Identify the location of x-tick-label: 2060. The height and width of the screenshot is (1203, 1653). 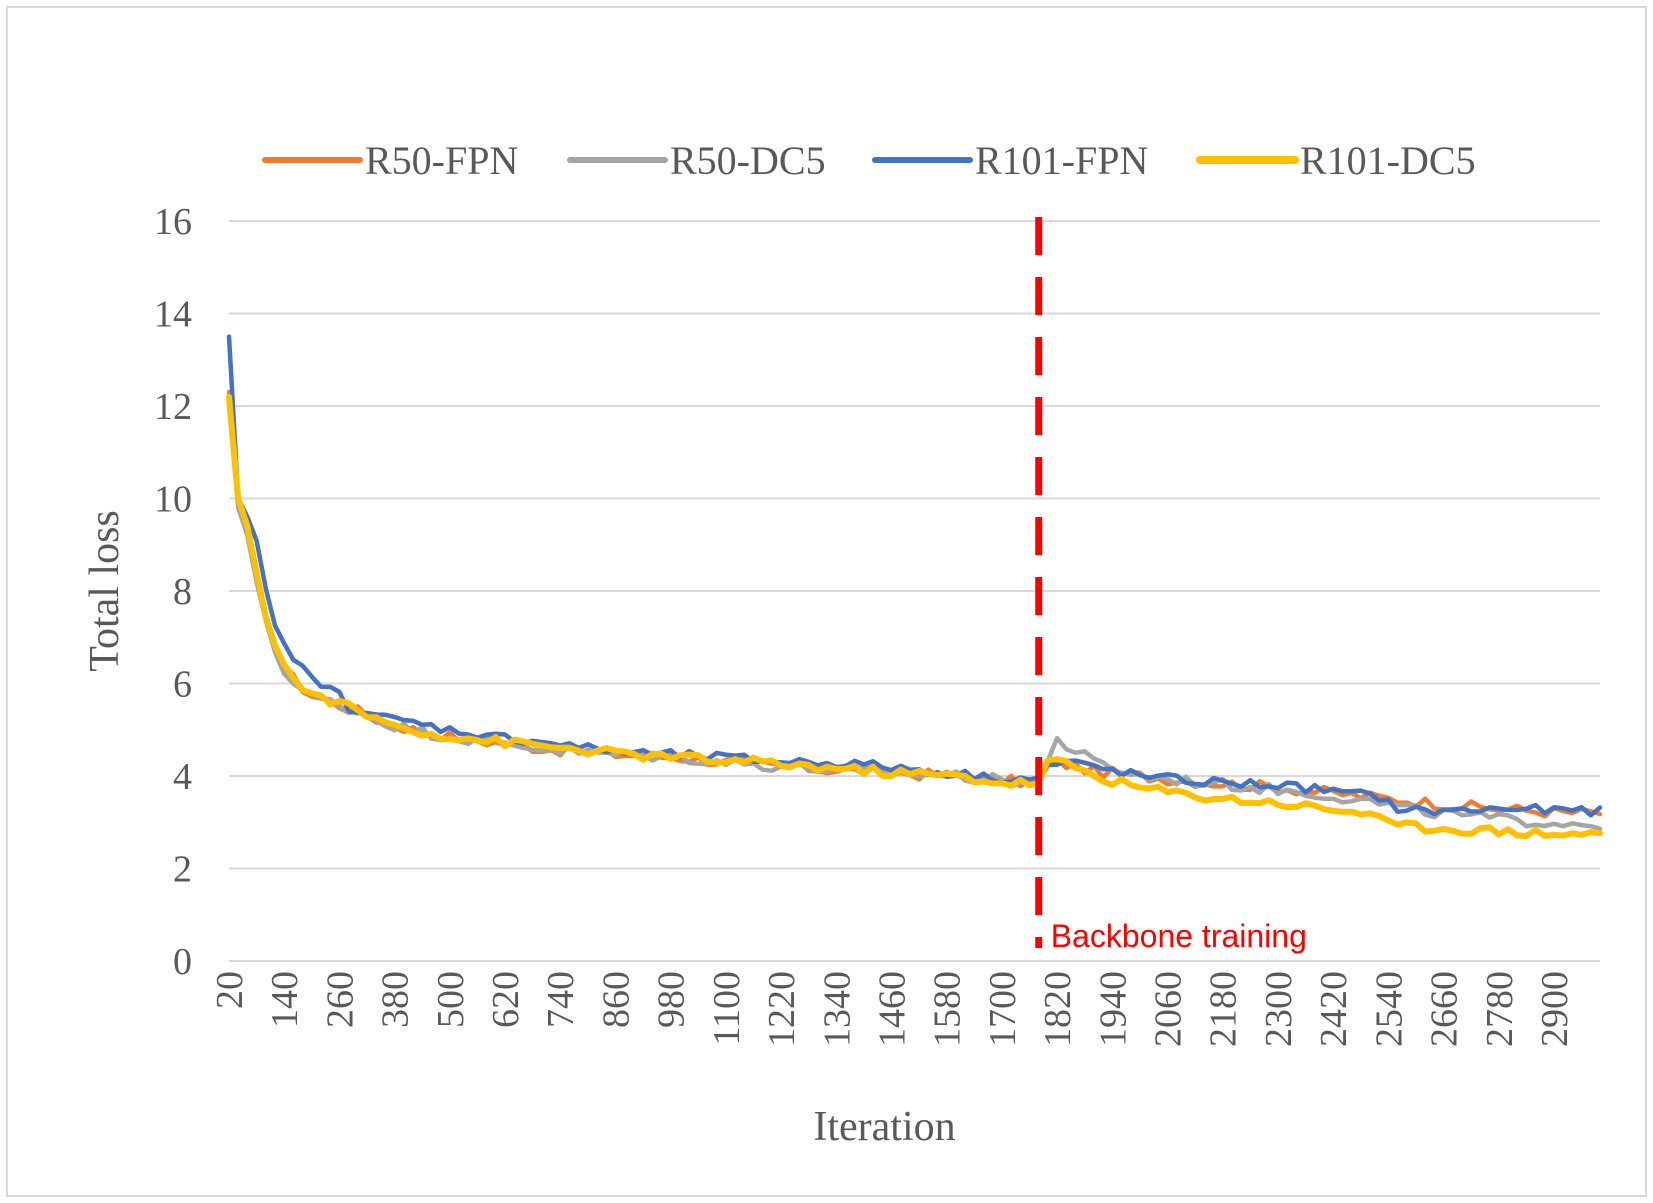
(1169, 1009).